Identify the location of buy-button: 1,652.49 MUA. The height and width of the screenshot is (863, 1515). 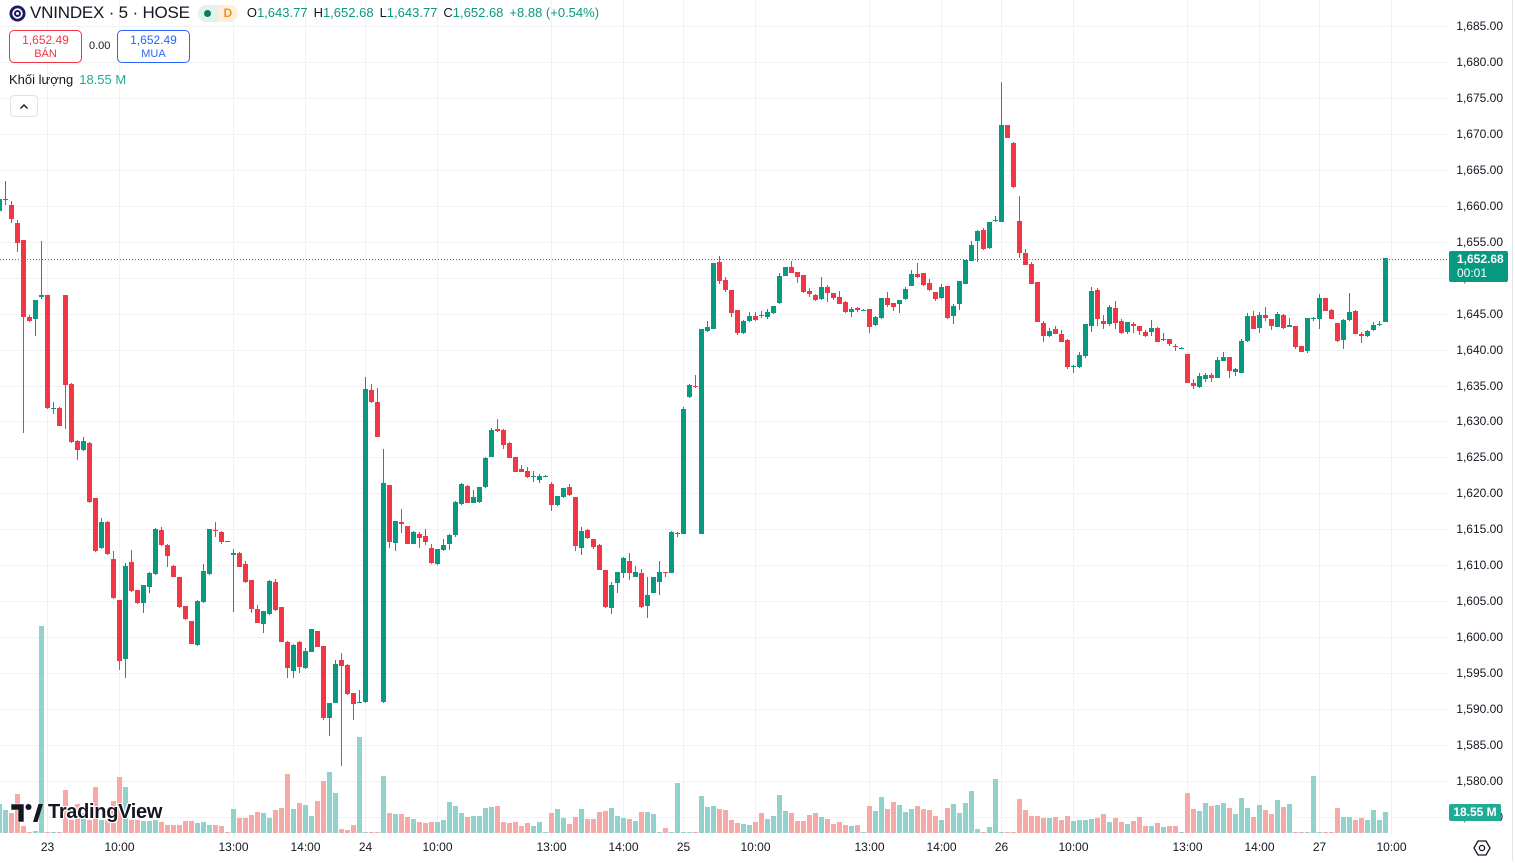
(153, 46).